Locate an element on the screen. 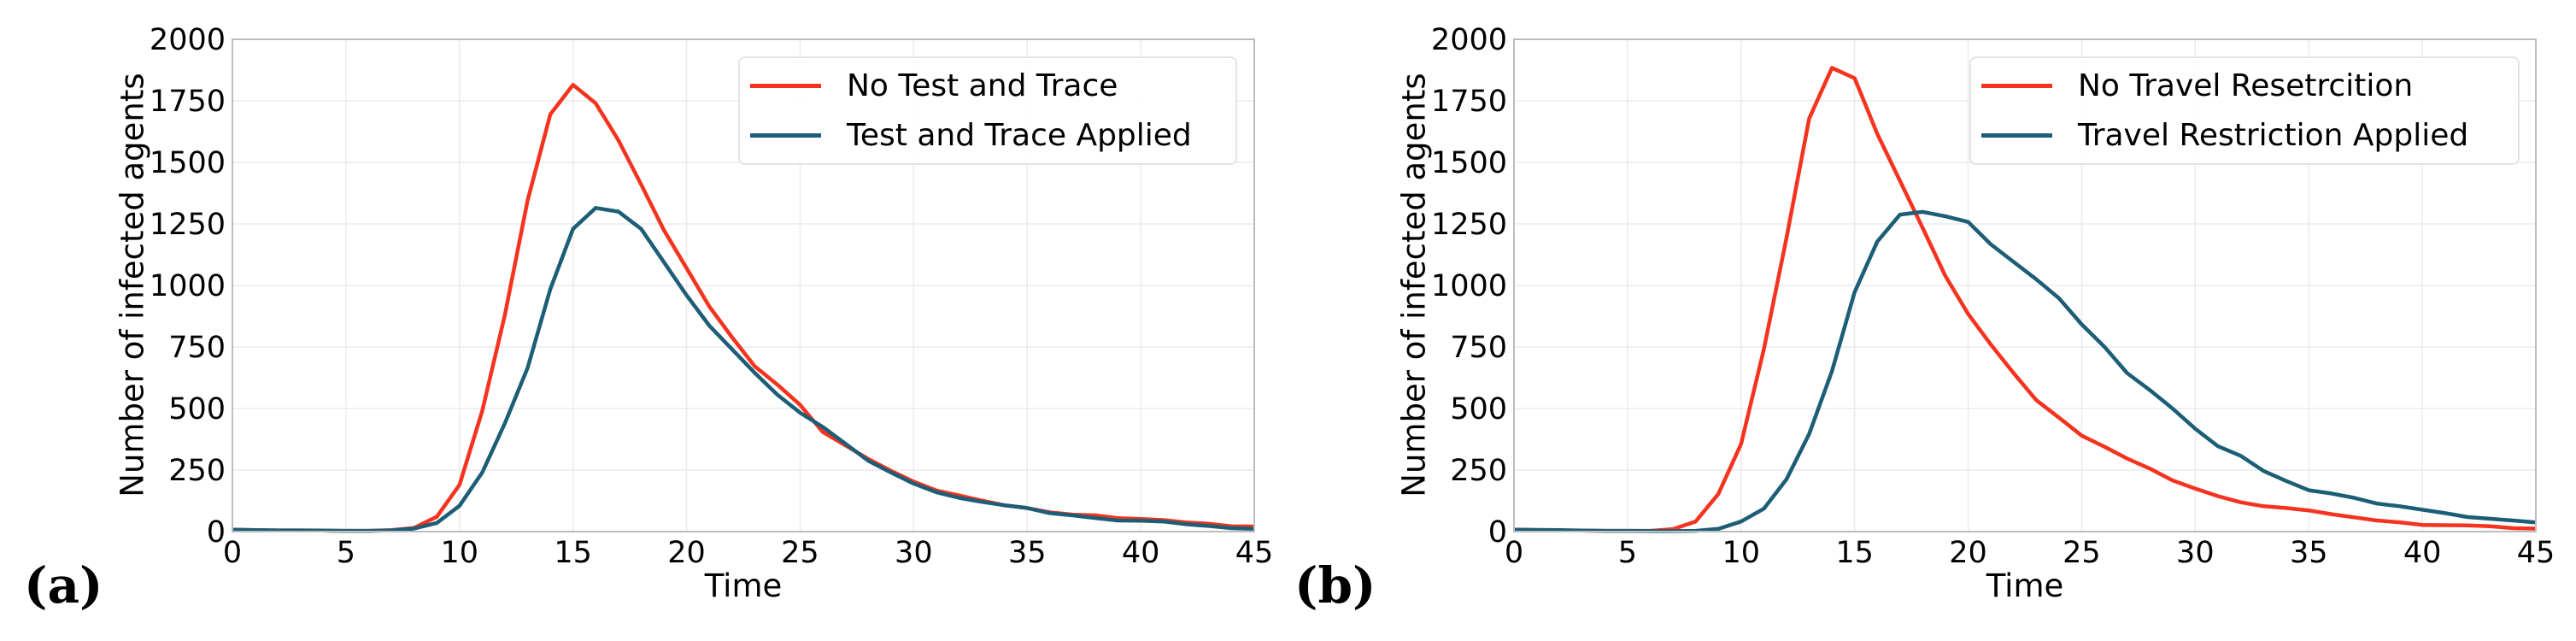 The image size is (2576, 641). legend-item-red: No Travel Resetrcition is located at coordinates (2192, 85).